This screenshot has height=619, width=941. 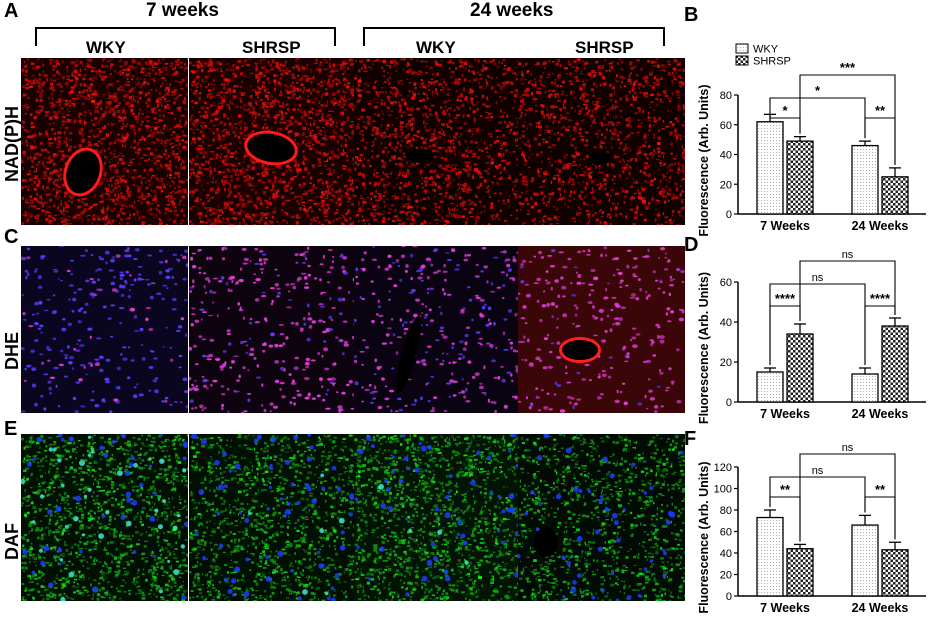 I want to click on row-label-daf: DAF, so click(x=12, y=541).